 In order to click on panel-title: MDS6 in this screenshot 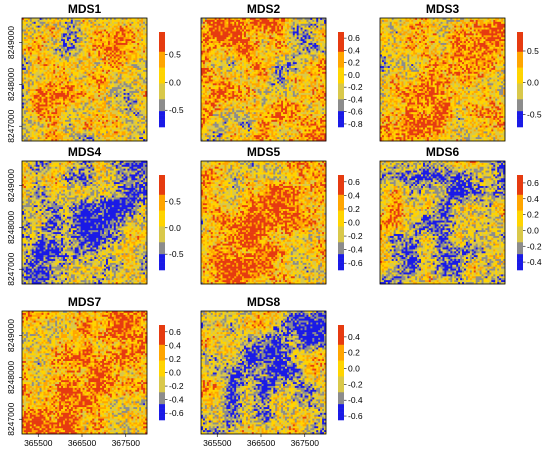, I will do `click(443, 152)`.